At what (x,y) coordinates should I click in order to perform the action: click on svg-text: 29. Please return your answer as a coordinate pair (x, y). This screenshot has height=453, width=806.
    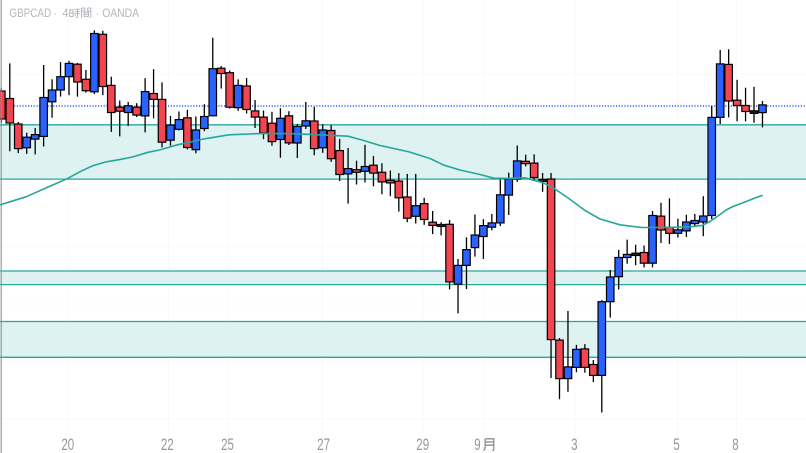
    Looking at the image, I should click on (422, 444).